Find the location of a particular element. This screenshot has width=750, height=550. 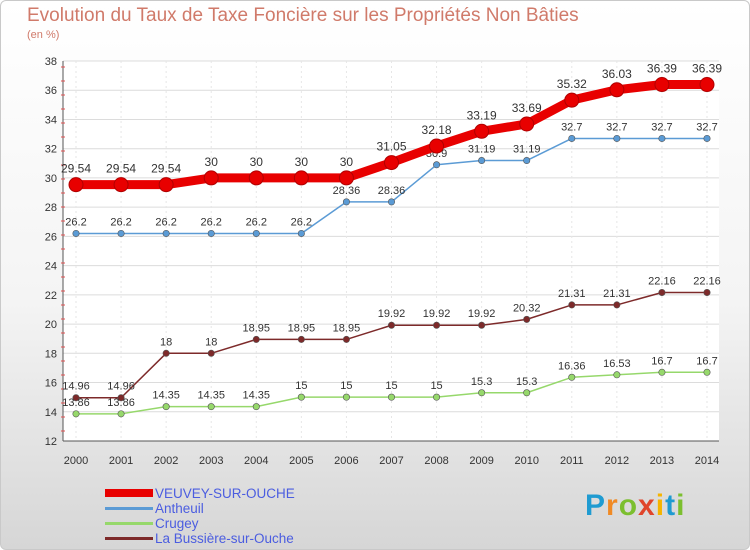

y-tick-label: 28 is located at coordinates (51, 208).